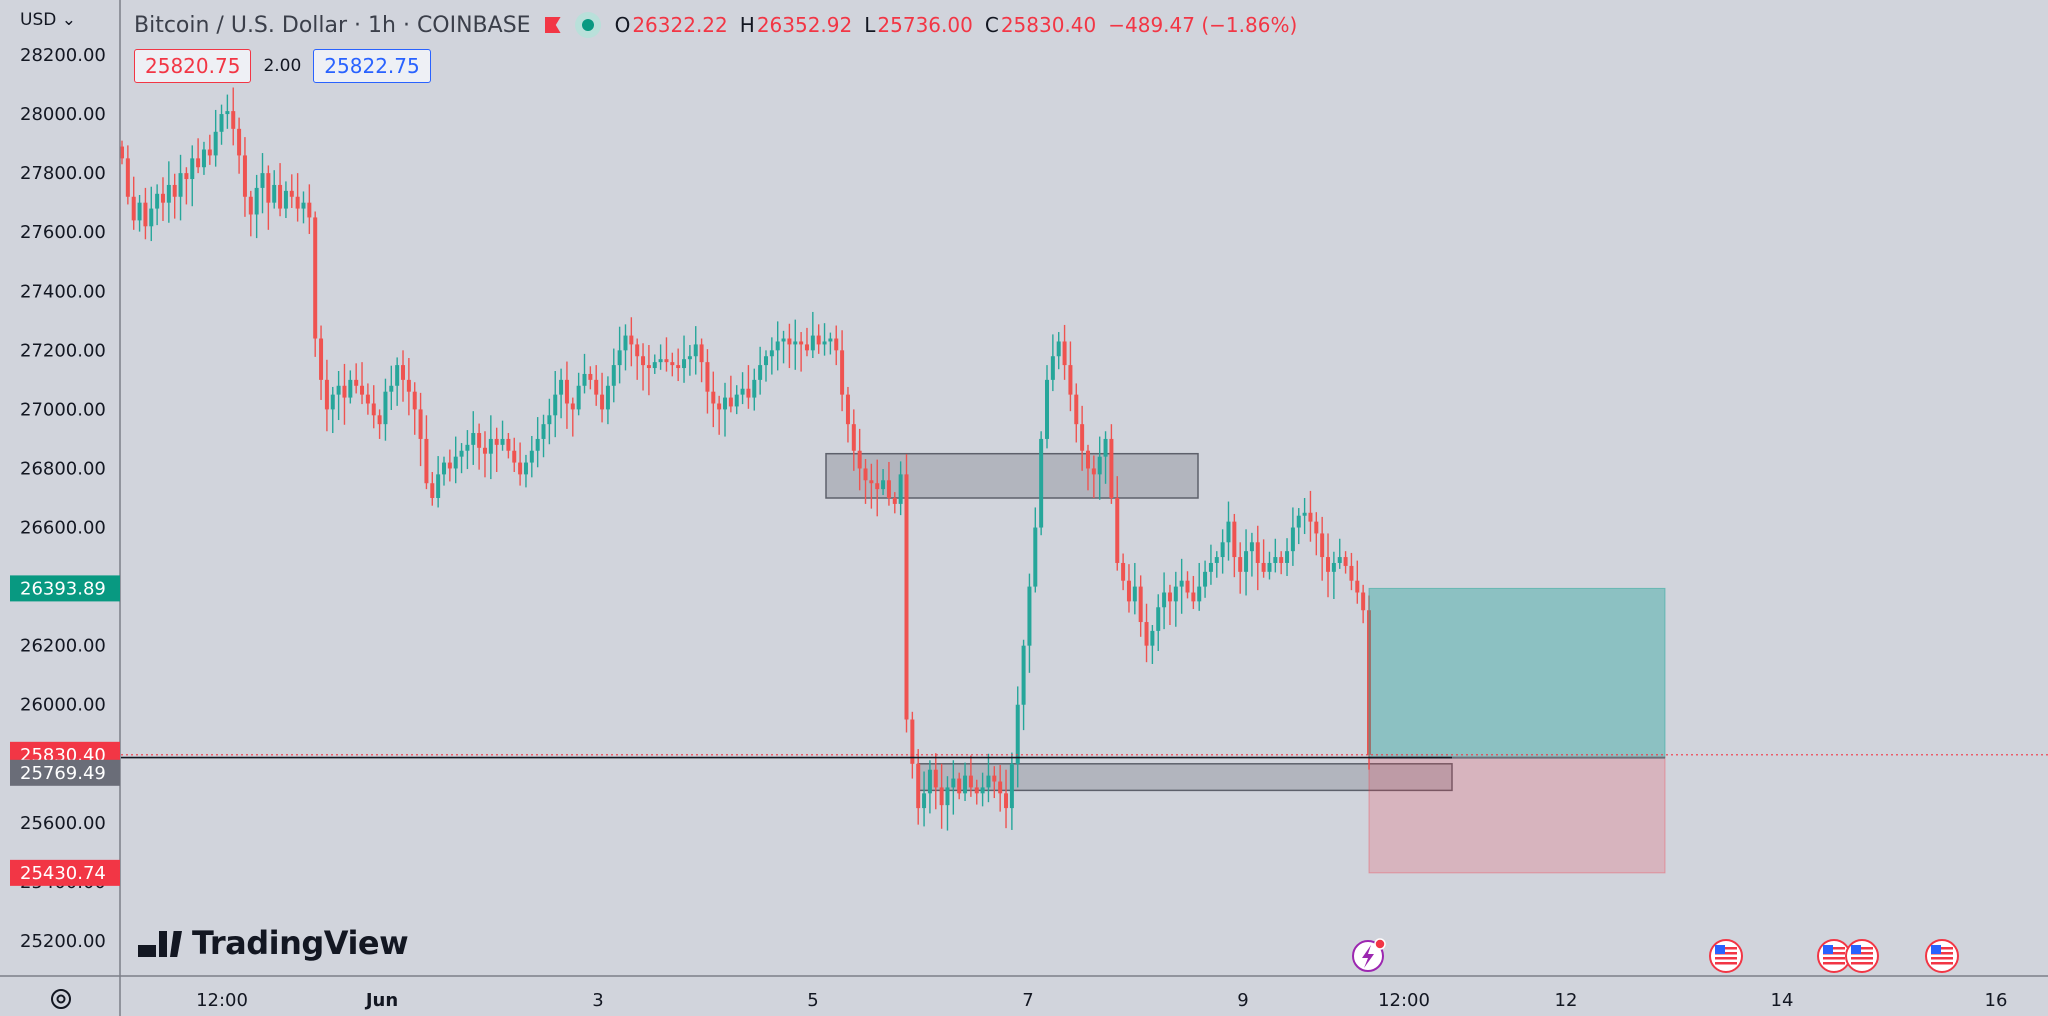  Describe the element at coordinates (1517, 815) in the screenshot. I see `long-position-stop-zone` at that location.